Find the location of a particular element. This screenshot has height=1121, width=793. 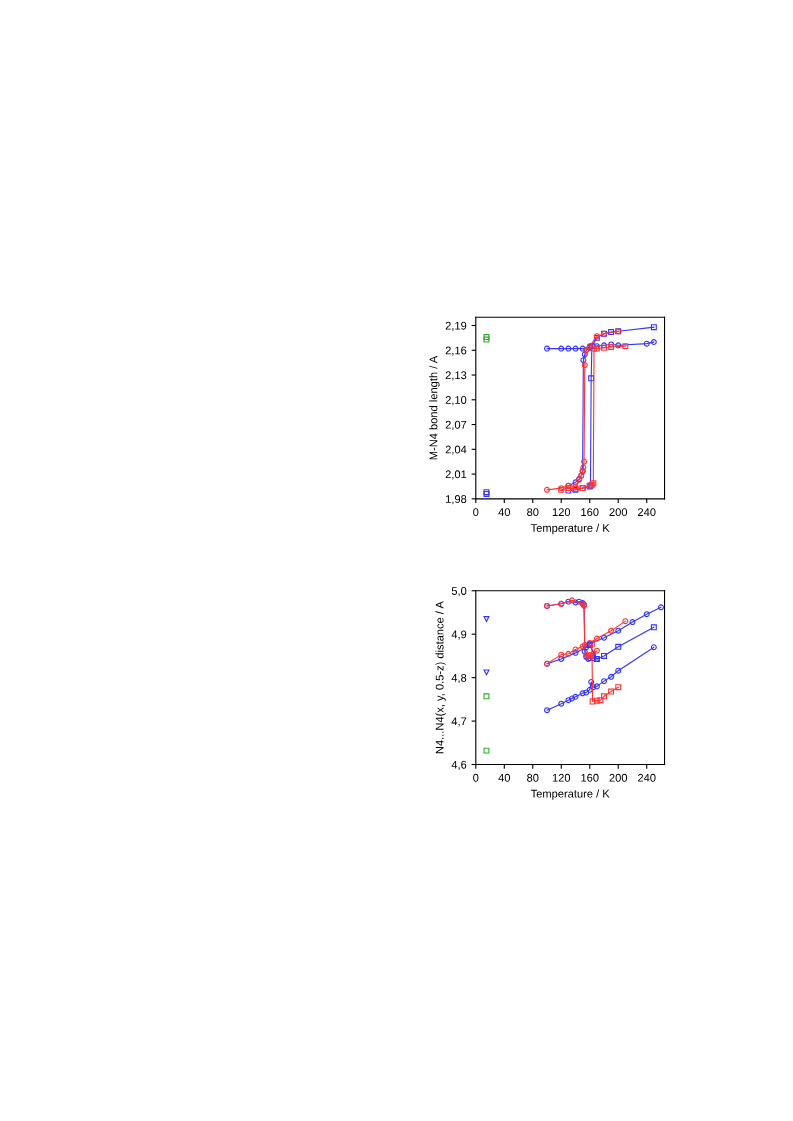

y-tick-label: 2,07 is located at coordinates (456, 425).